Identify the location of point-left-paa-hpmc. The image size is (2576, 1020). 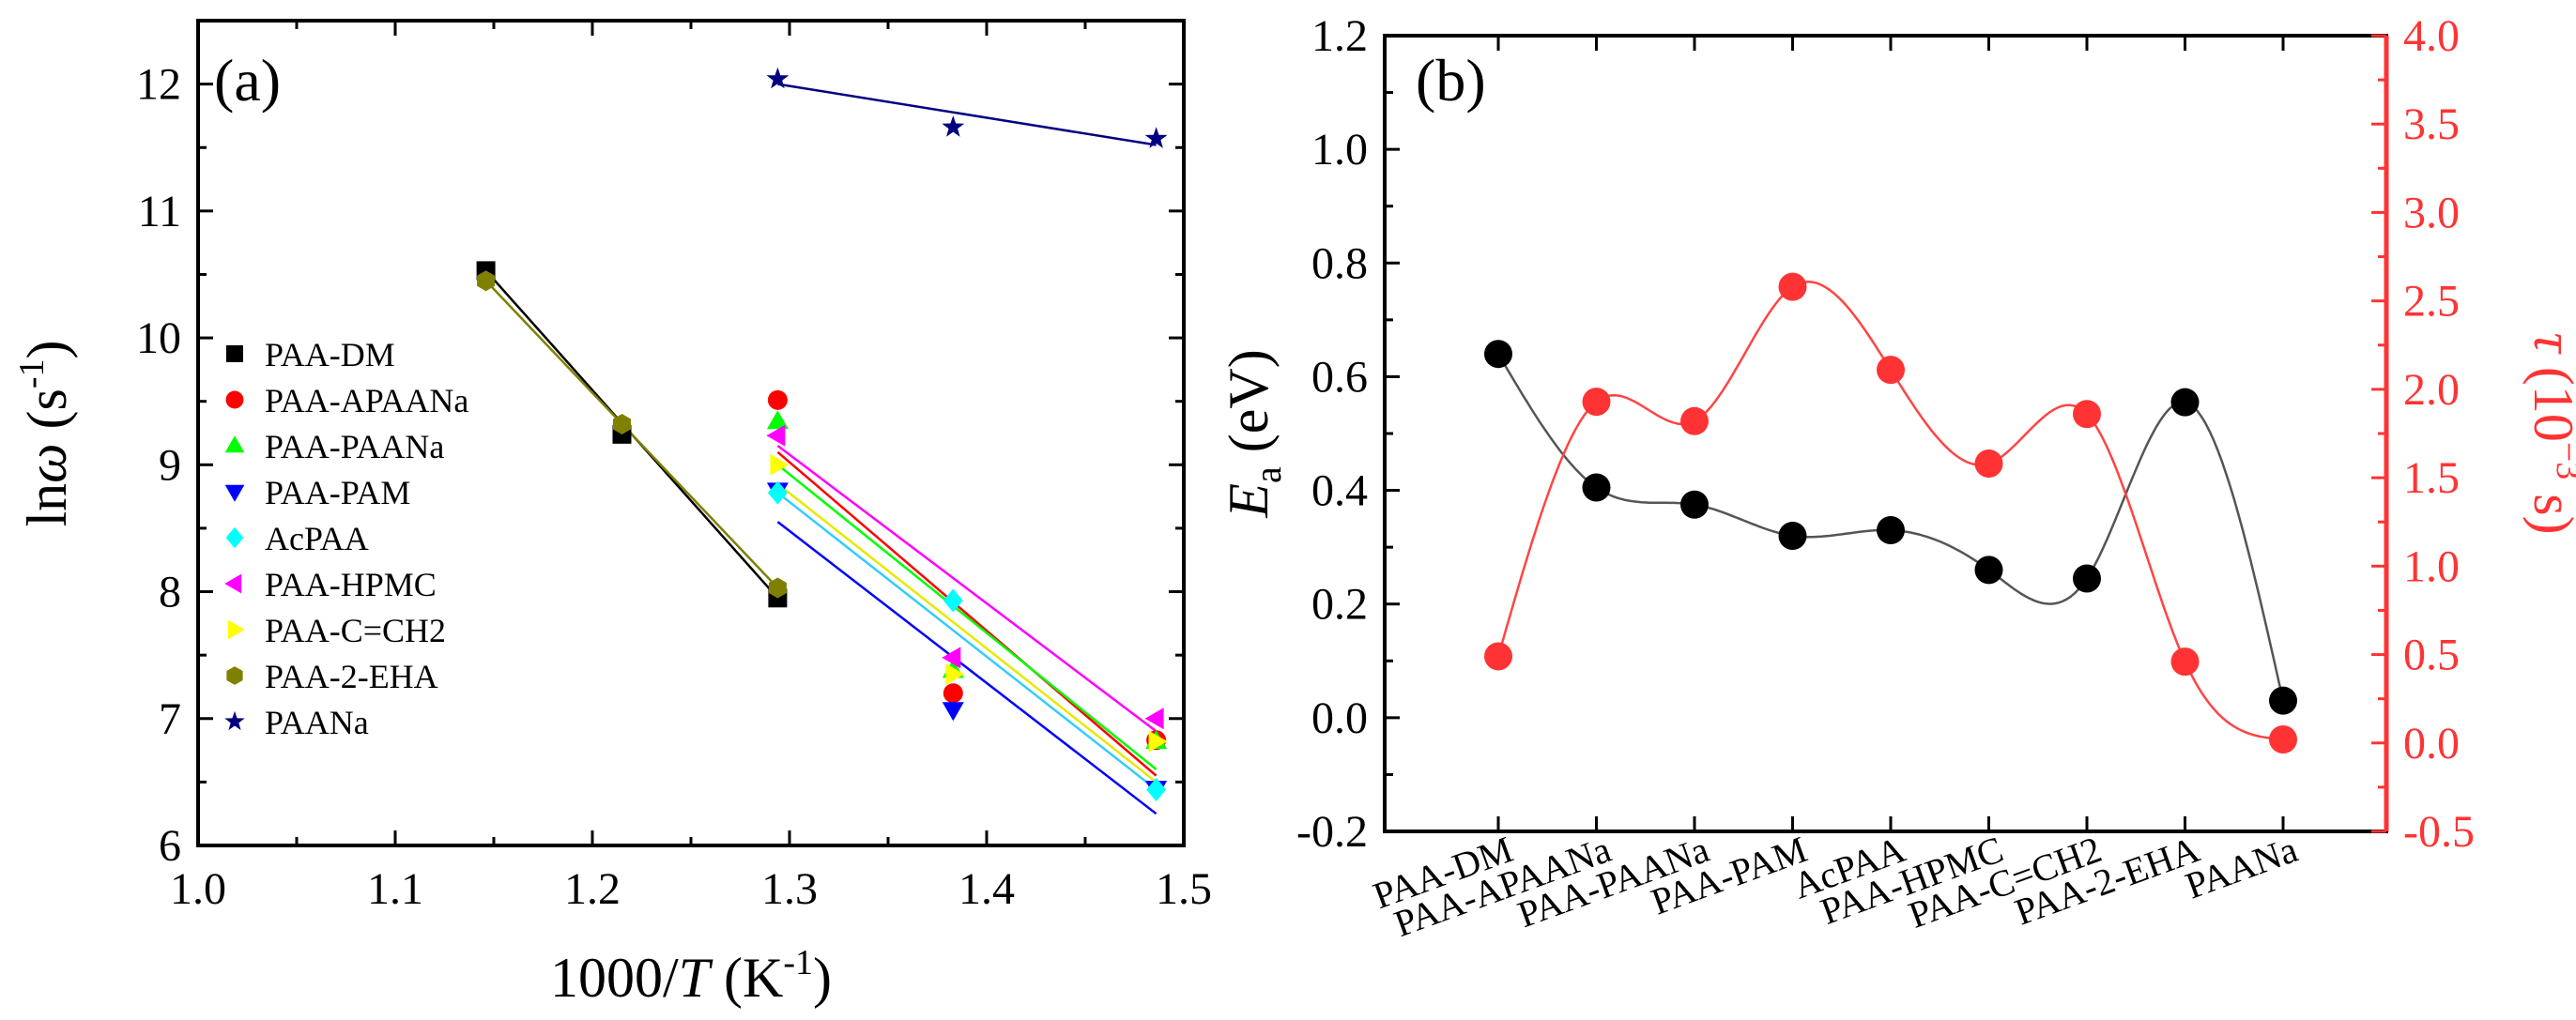
(1989, 570).